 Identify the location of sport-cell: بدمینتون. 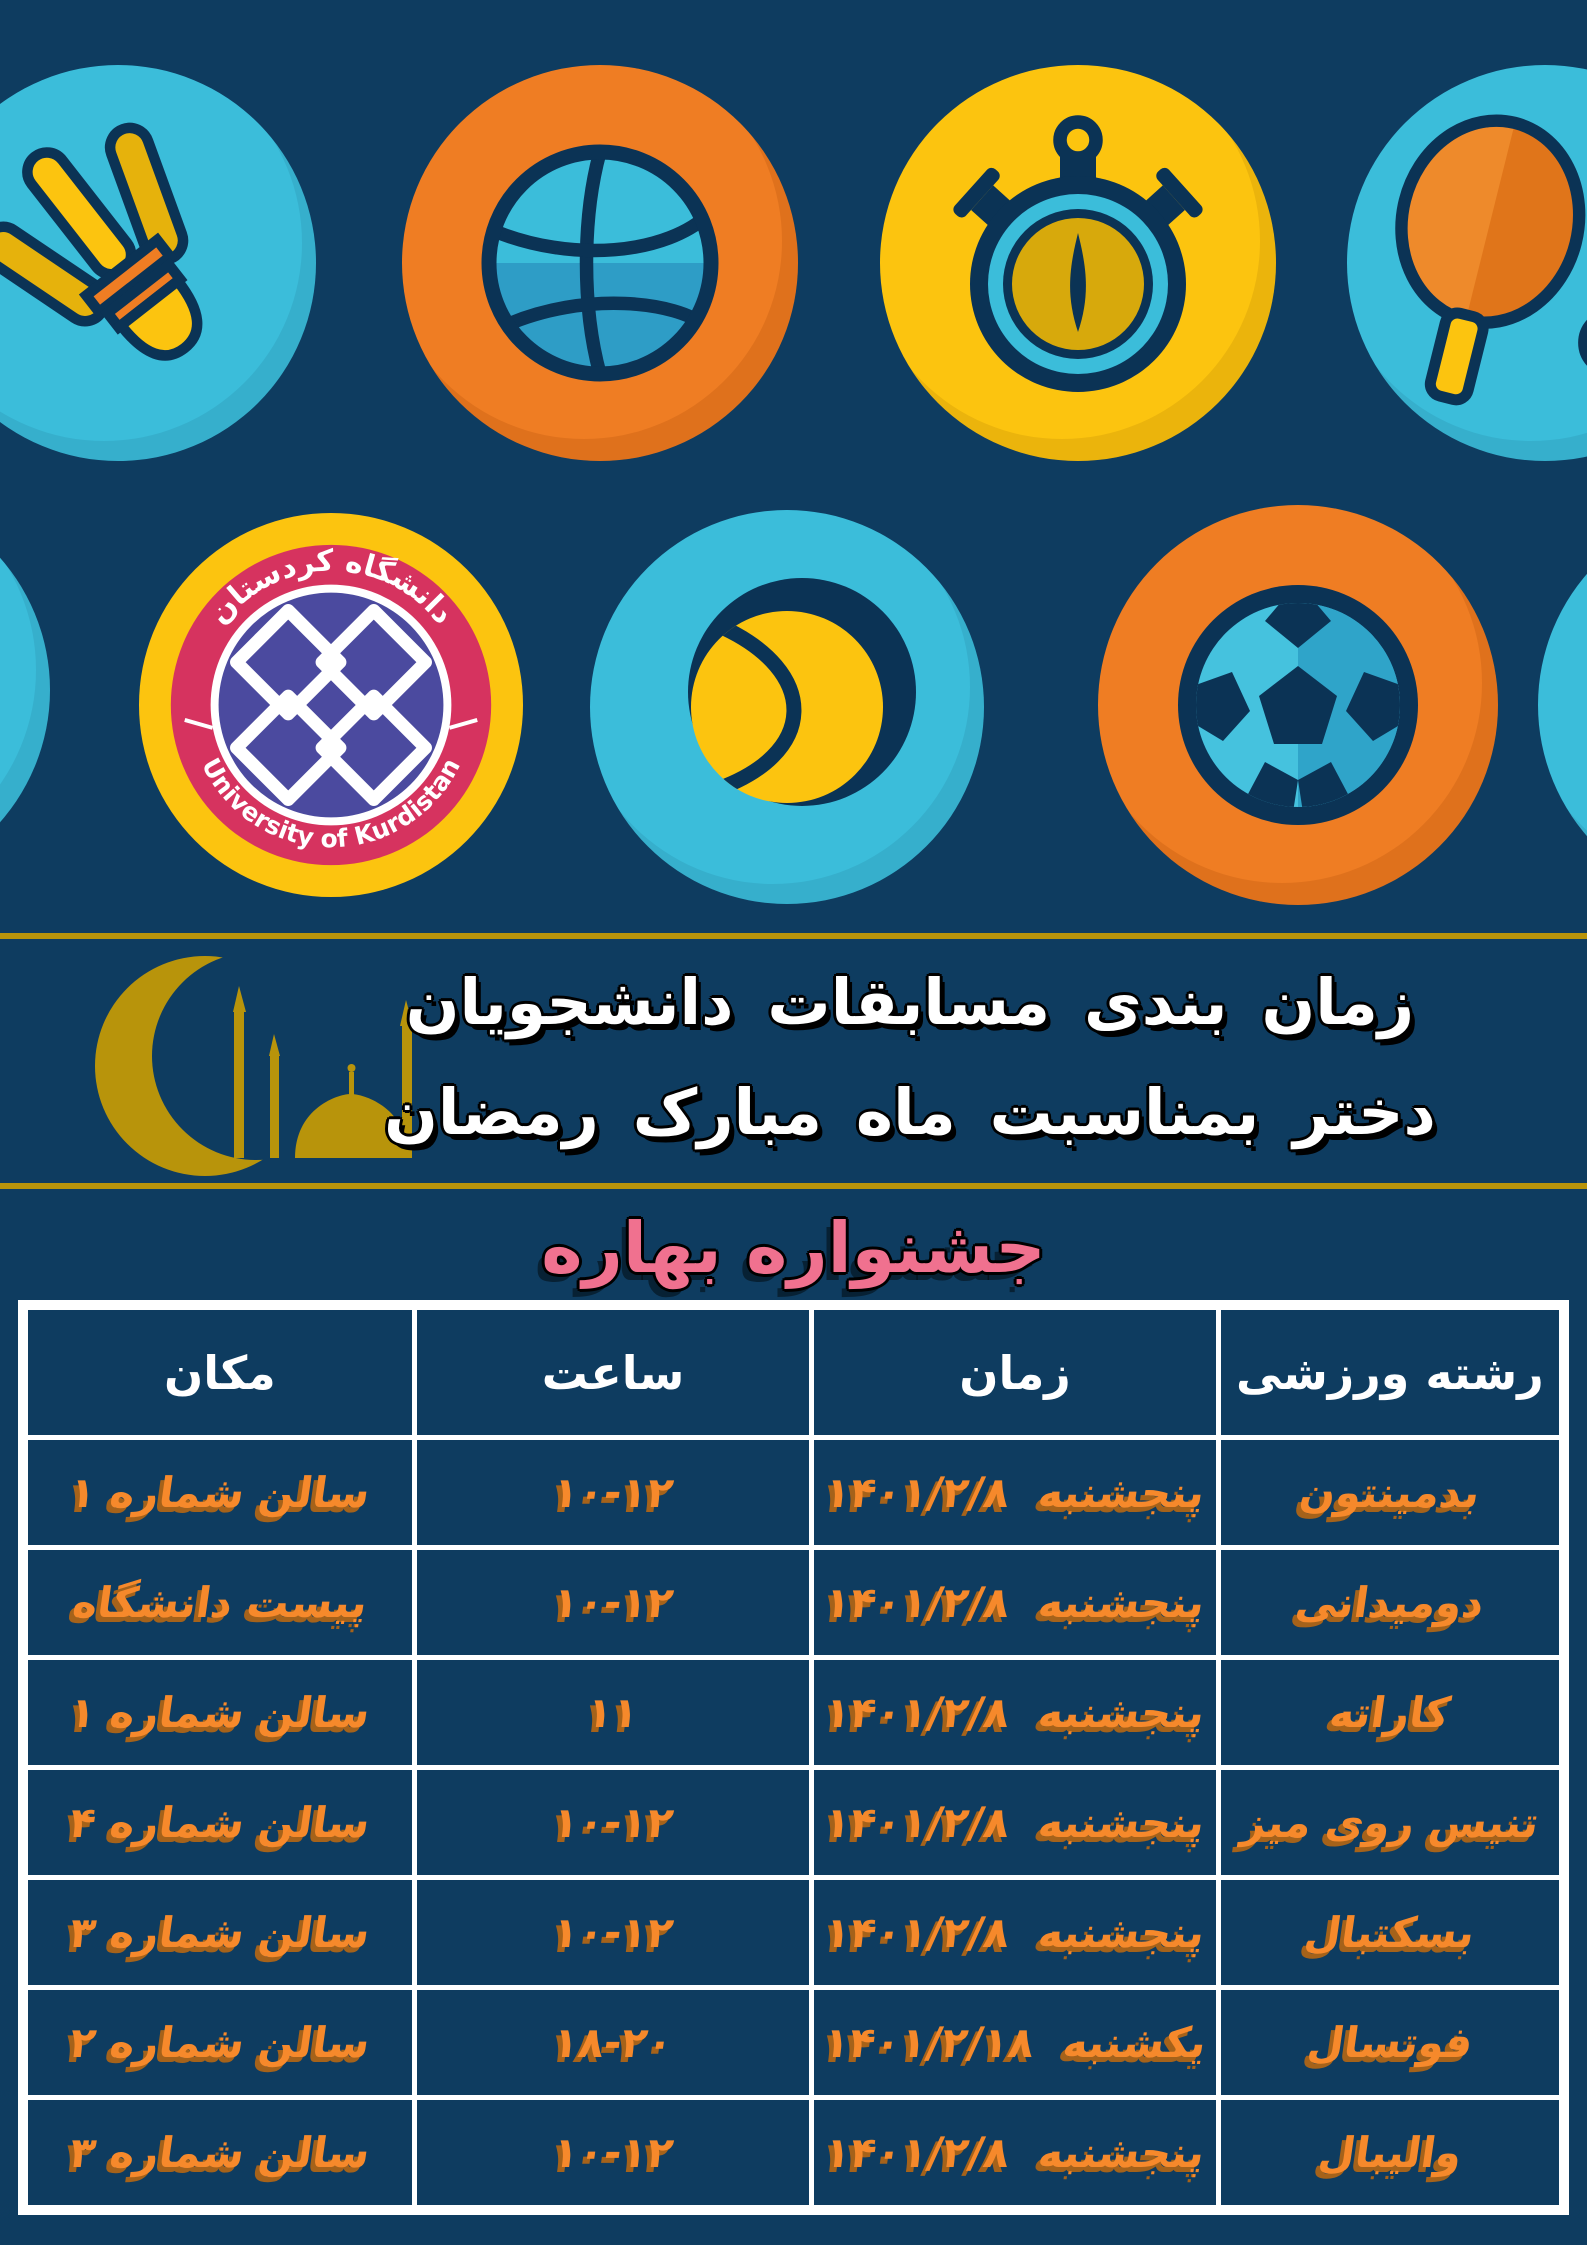
(1389, 1492).